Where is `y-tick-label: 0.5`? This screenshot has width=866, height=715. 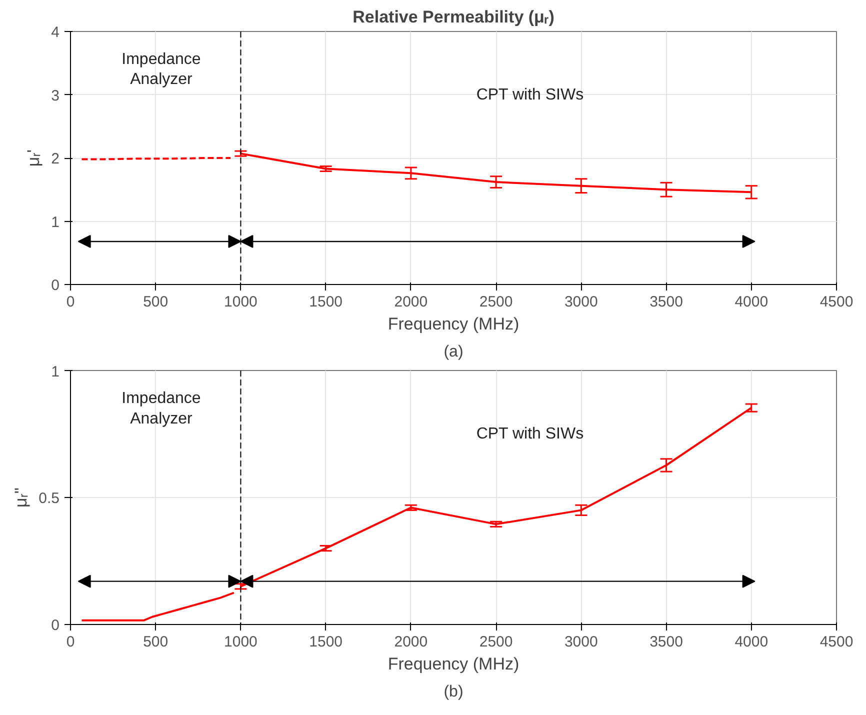
y-tick-label: 0.5 is located at coordinates (49, 498).